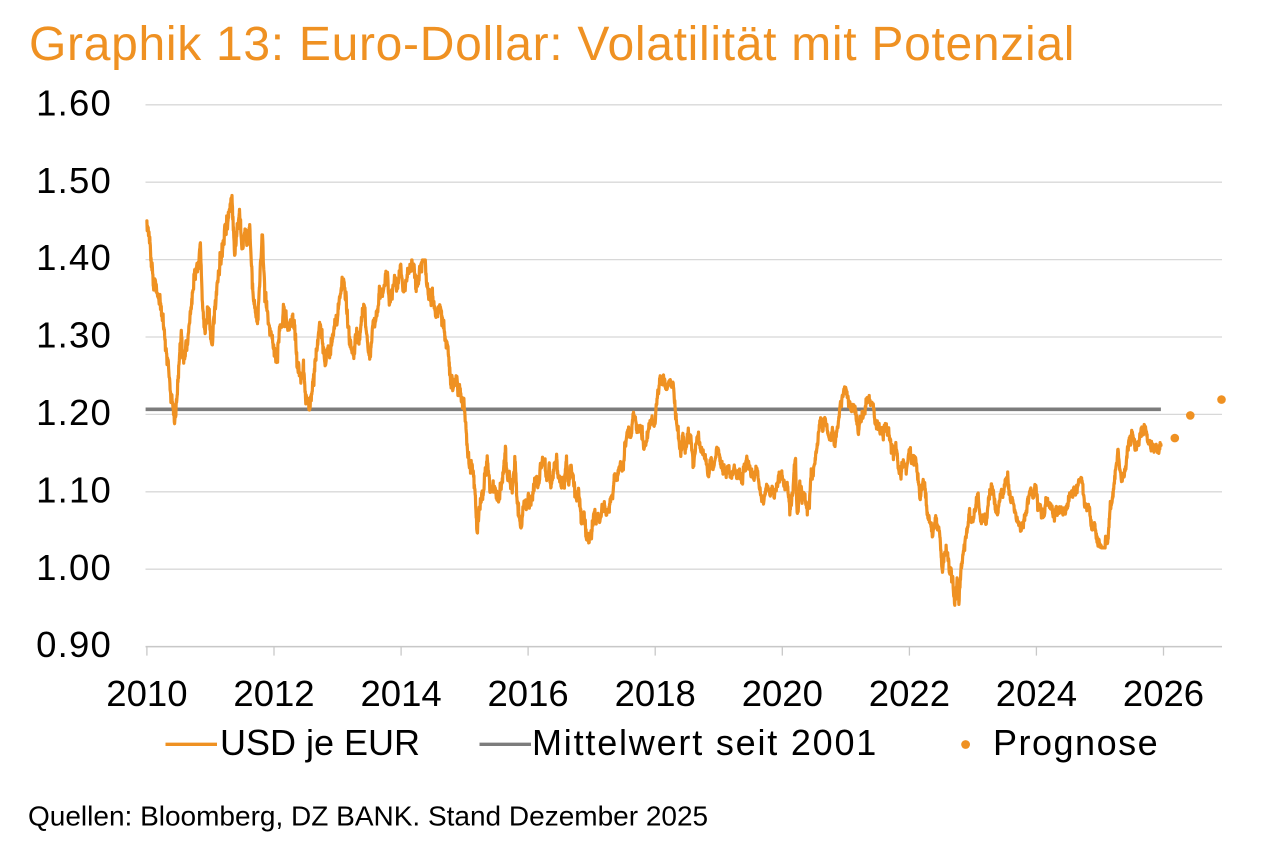 Image resolution: width=1280 pixels, height=851 pixels. What do you see at coordinates (74, 335) in the screenshot?
I see `svg-text: 1.30` at bounding box center [74, 335].